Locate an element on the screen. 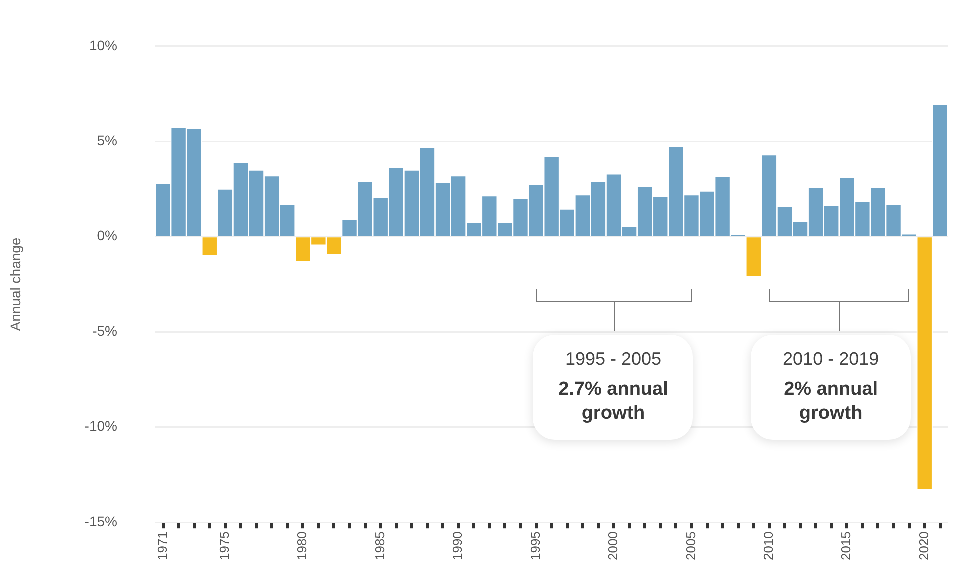 Image resolution: width=959 pixels, height=569 pixels. y-tick-label: -5% is located at coordinates (105, 330).